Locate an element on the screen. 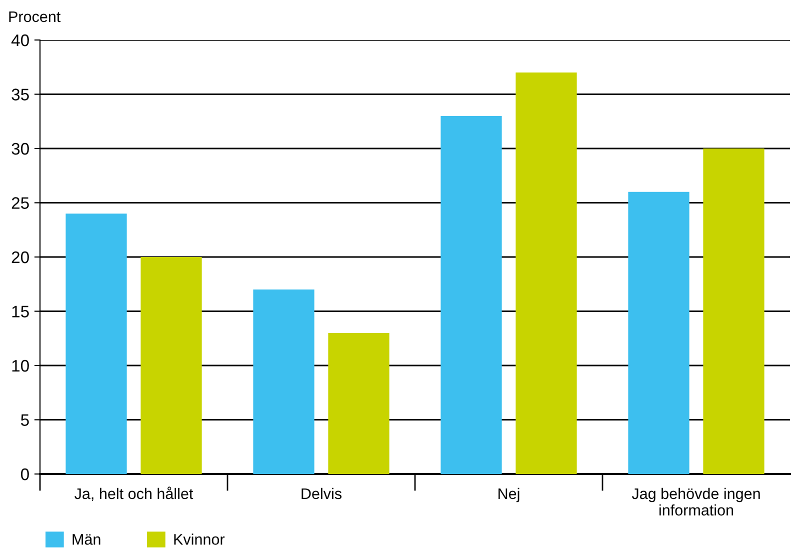  y-axis-title: Procent is located at coordinates (35, 16).